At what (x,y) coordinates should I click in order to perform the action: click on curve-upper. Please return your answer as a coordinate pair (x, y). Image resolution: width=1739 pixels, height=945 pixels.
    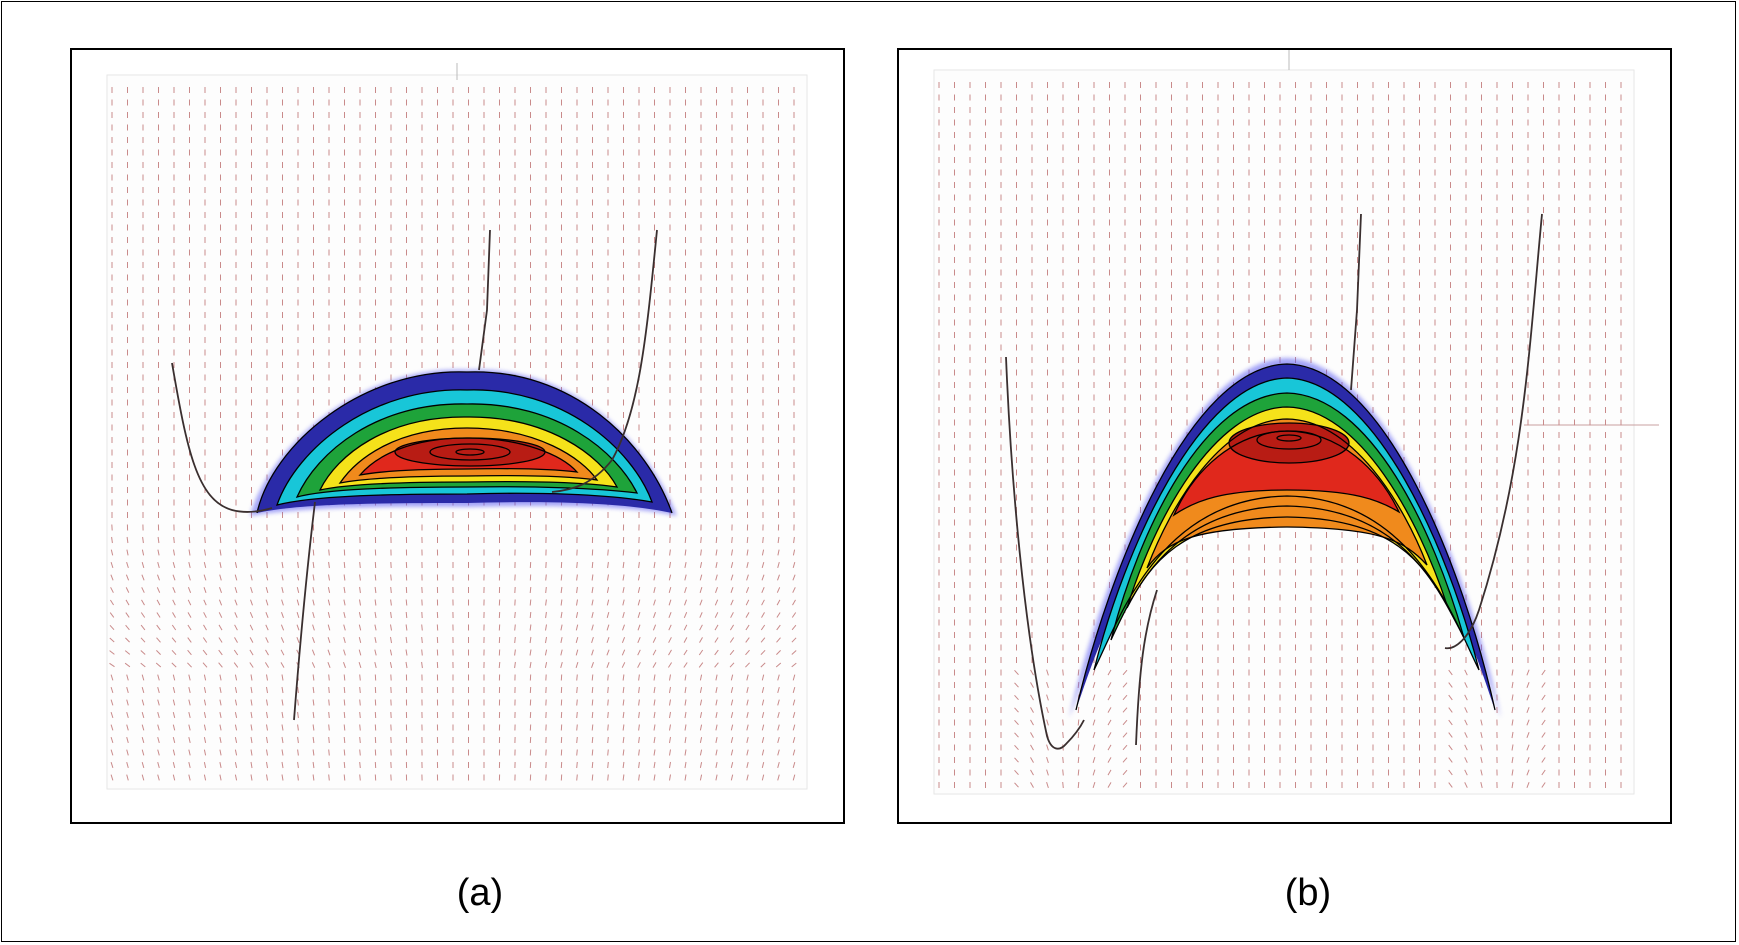
    Looking at the image, I should click on (484, 300).